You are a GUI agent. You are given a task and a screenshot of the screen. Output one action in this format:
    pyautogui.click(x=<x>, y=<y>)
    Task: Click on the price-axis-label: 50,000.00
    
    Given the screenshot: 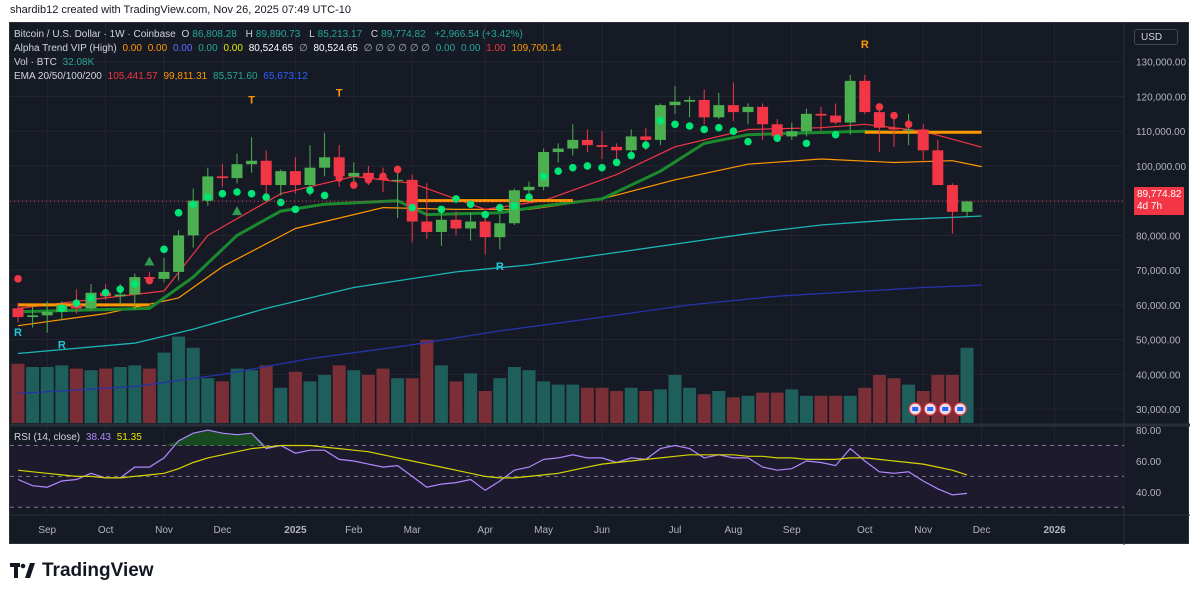 What is the action you would take?
    pyautogui.click(x=1158, y=341)
    